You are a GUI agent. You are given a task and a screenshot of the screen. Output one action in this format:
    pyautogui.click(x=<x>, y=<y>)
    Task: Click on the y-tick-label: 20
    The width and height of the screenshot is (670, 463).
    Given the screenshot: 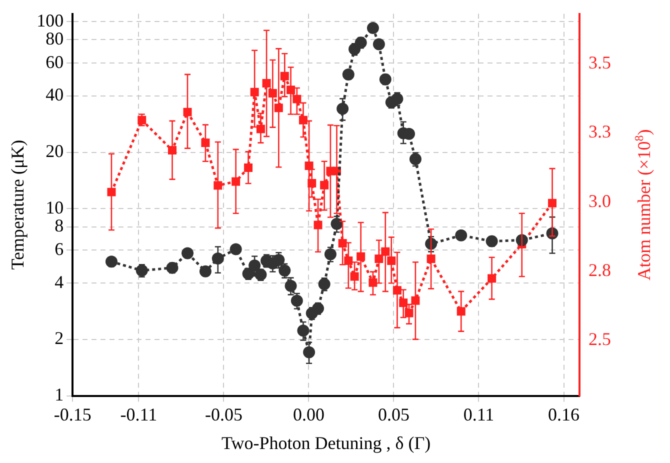 What is the action you would take?
    pyautogui.click(x=55, y=151)
    